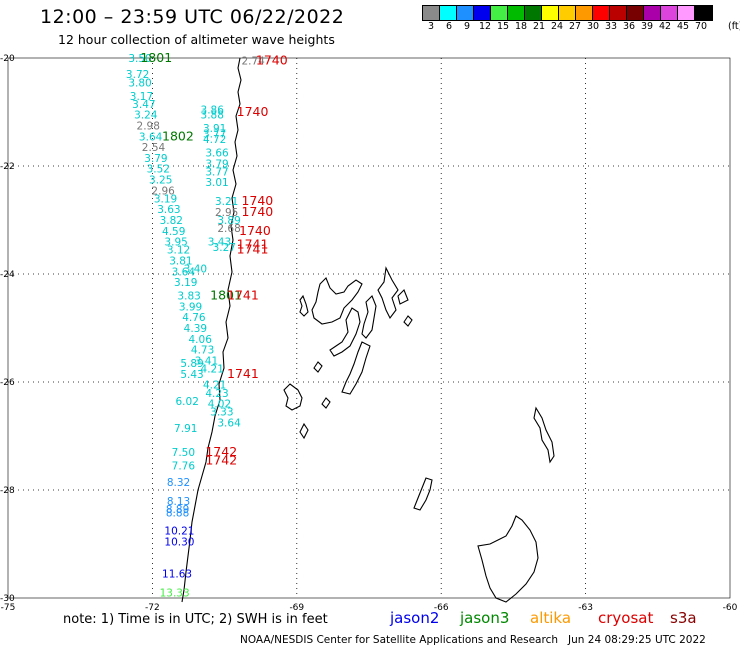  Describe the element at coordinates (539, 26) in the screenshot. I see `legend-label: 21` at that location.